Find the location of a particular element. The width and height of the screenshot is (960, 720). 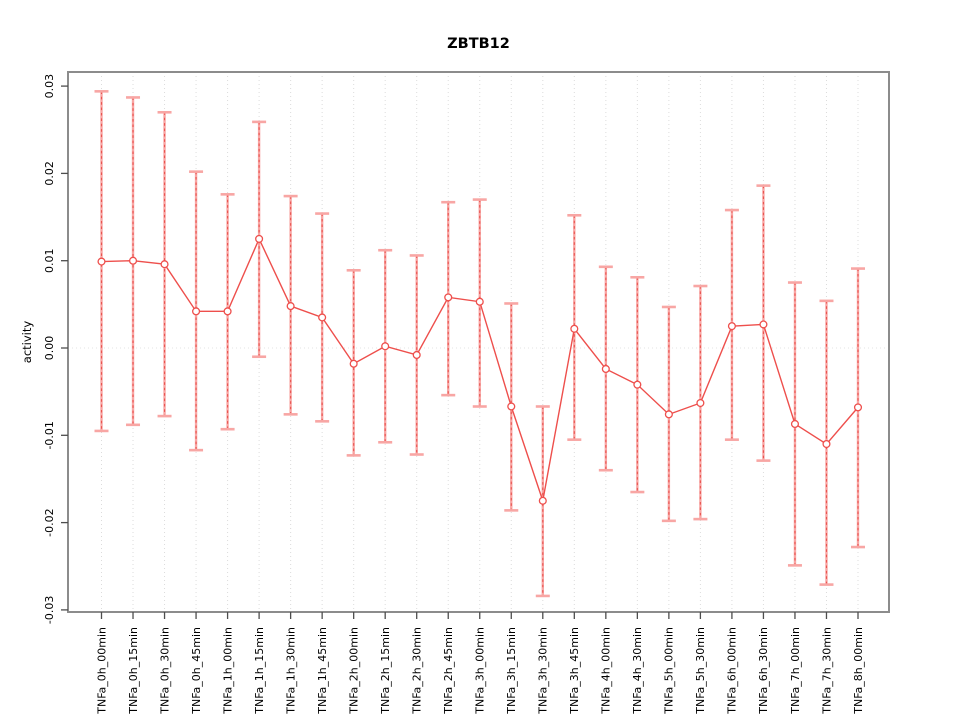

x-tick-label: TNFa_1h_45min is located at coordinates (322, 671).